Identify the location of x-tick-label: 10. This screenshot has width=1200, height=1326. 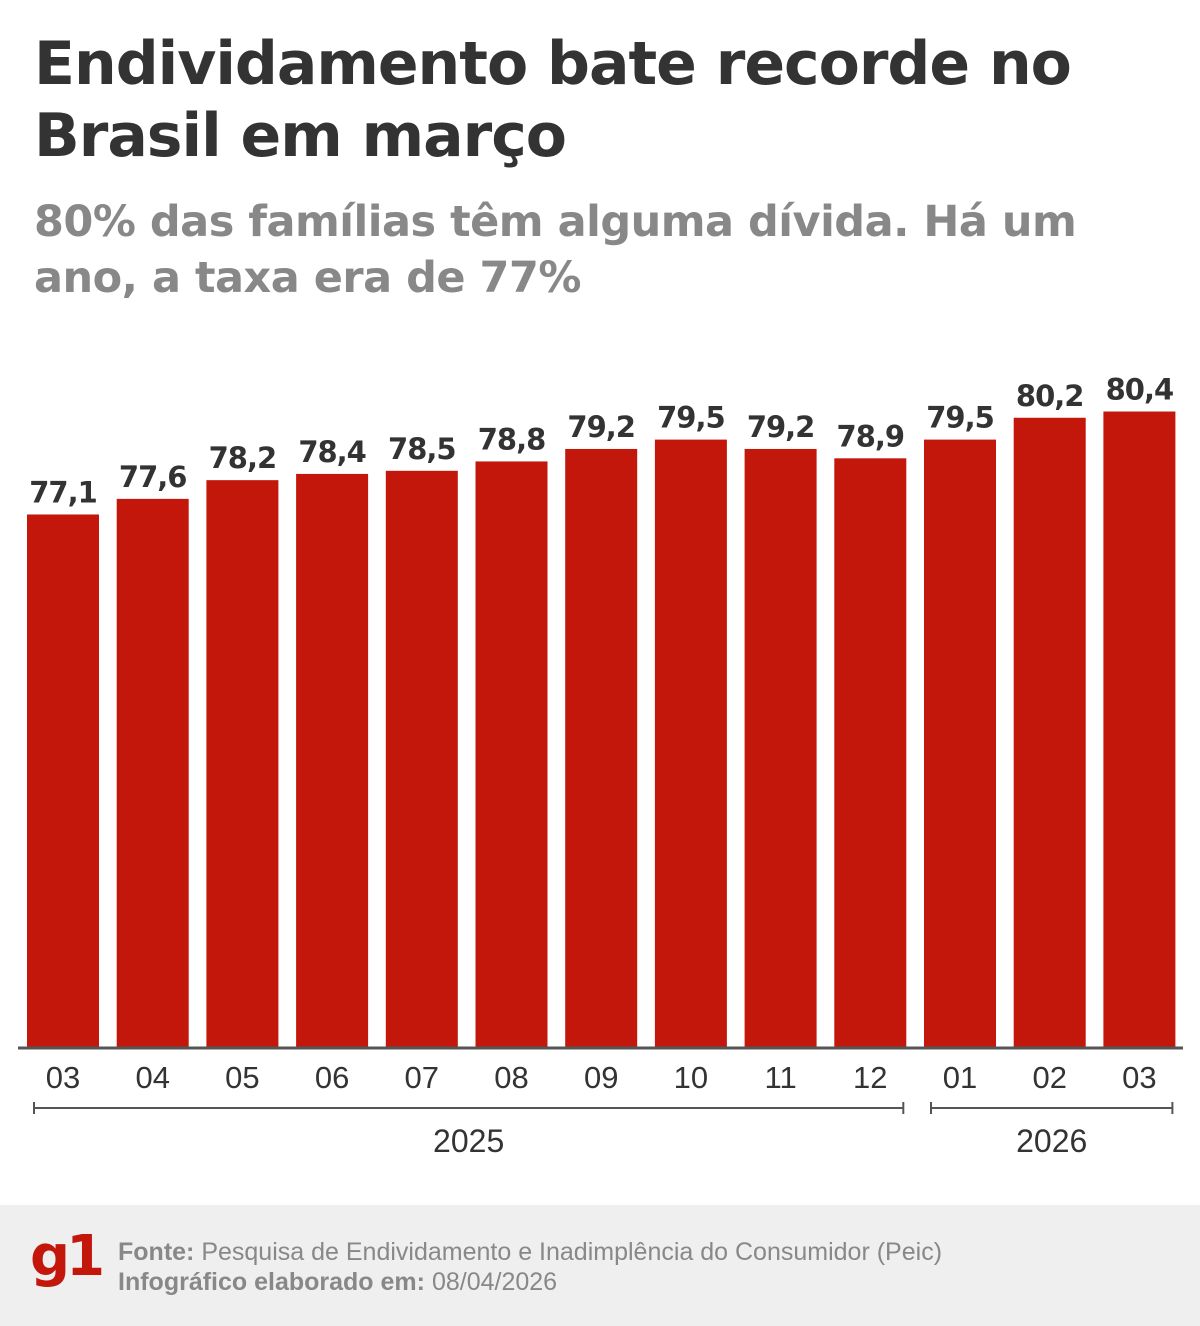
(691, 1077).